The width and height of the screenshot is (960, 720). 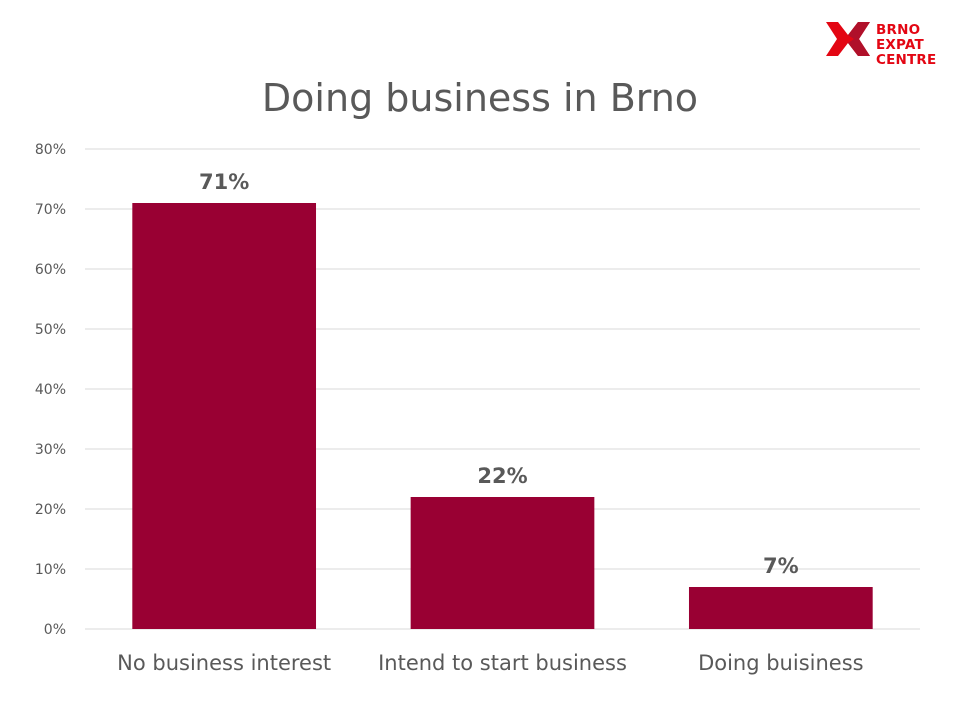 What do you see at coordinates (224, 663) in the screenshot?
I see `x-tick-label: No business interest` at bounding box center [224, 663].